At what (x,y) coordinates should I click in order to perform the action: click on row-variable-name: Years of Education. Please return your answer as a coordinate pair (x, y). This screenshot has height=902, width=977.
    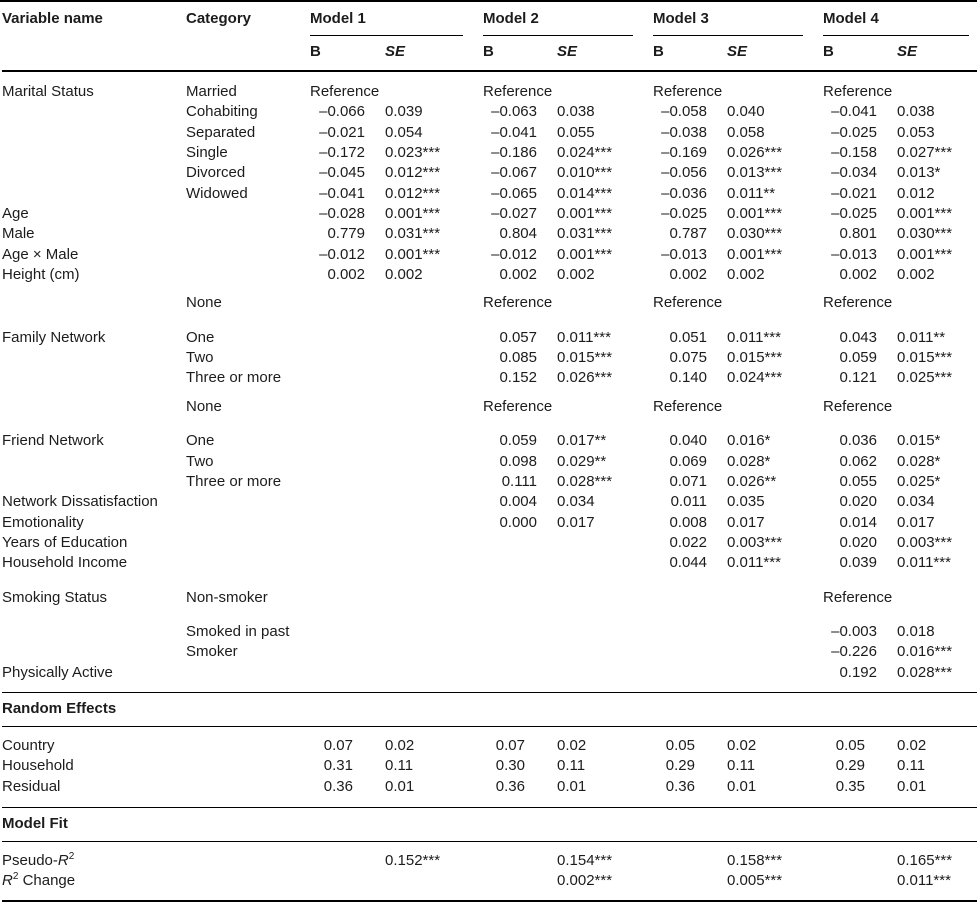
    Looking at the image, I should click on (65, 542).